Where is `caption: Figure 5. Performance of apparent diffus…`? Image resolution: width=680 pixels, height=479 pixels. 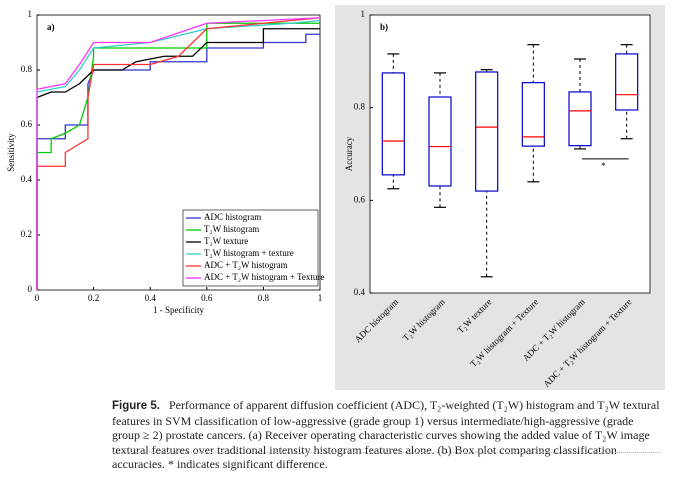
caption: Figure 5. Performance of apparent diffus… is located at coordinates (386, 435).